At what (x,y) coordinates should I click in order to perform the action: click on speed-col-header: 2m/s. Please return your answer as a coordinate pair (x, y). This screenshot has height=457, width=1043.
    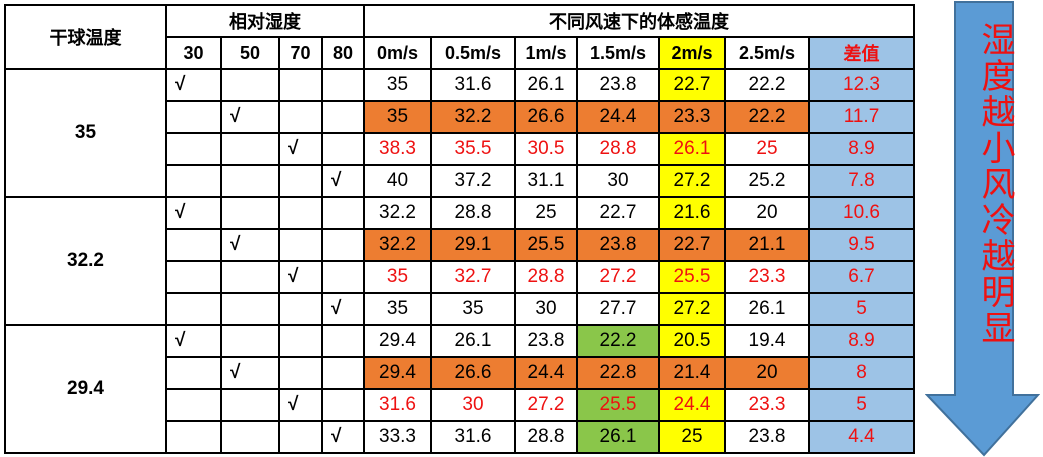
    Looking at the image, I should click on (692, 53).